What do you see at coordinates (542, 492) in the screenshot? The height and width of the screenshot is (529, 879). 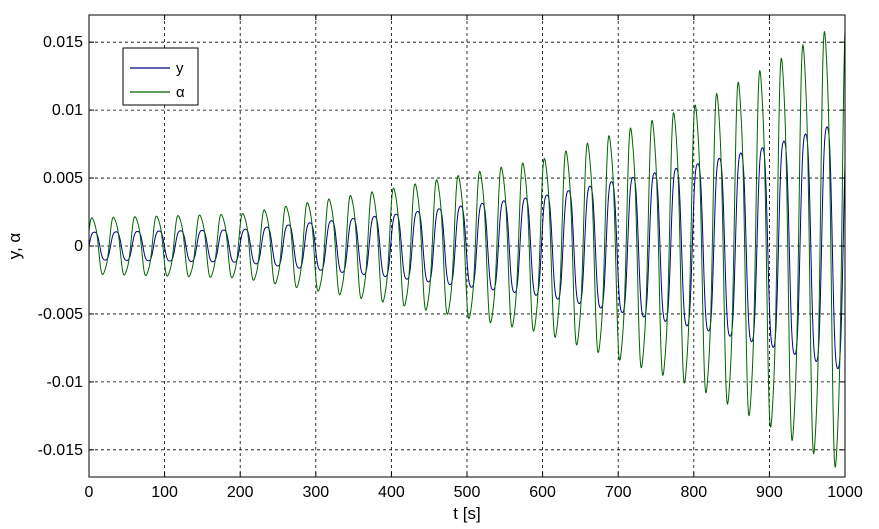 I see `x-tick-label: 600` at bounding box center [542, 492].